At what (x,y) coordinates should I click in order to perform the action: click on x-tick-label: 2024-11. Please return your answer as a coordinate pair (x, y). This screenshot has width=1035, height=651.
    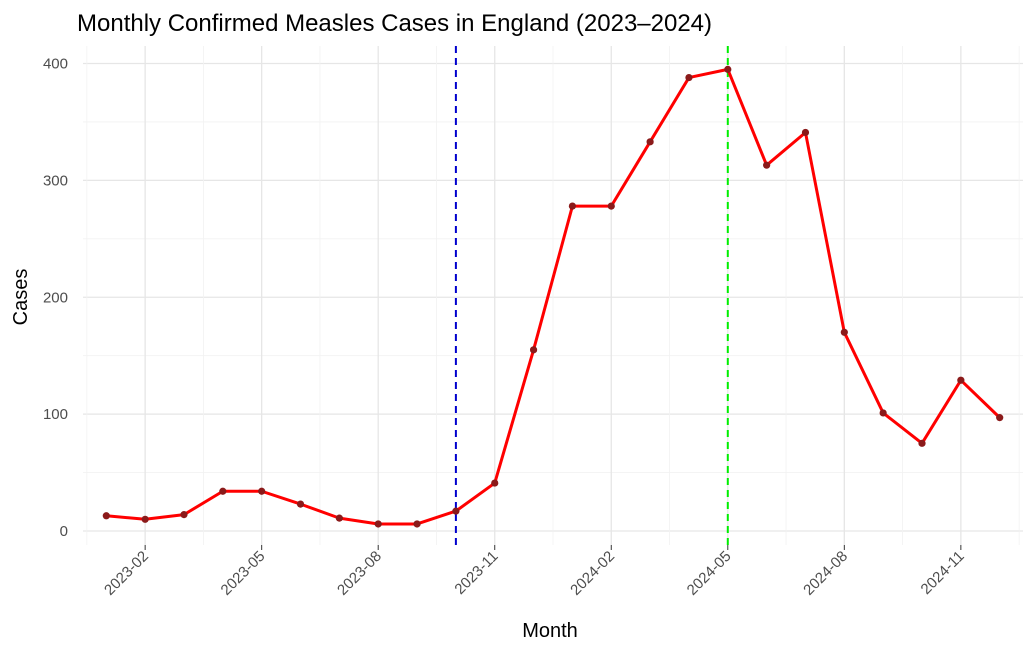
    Looking at the image, I should click on (943, 573).